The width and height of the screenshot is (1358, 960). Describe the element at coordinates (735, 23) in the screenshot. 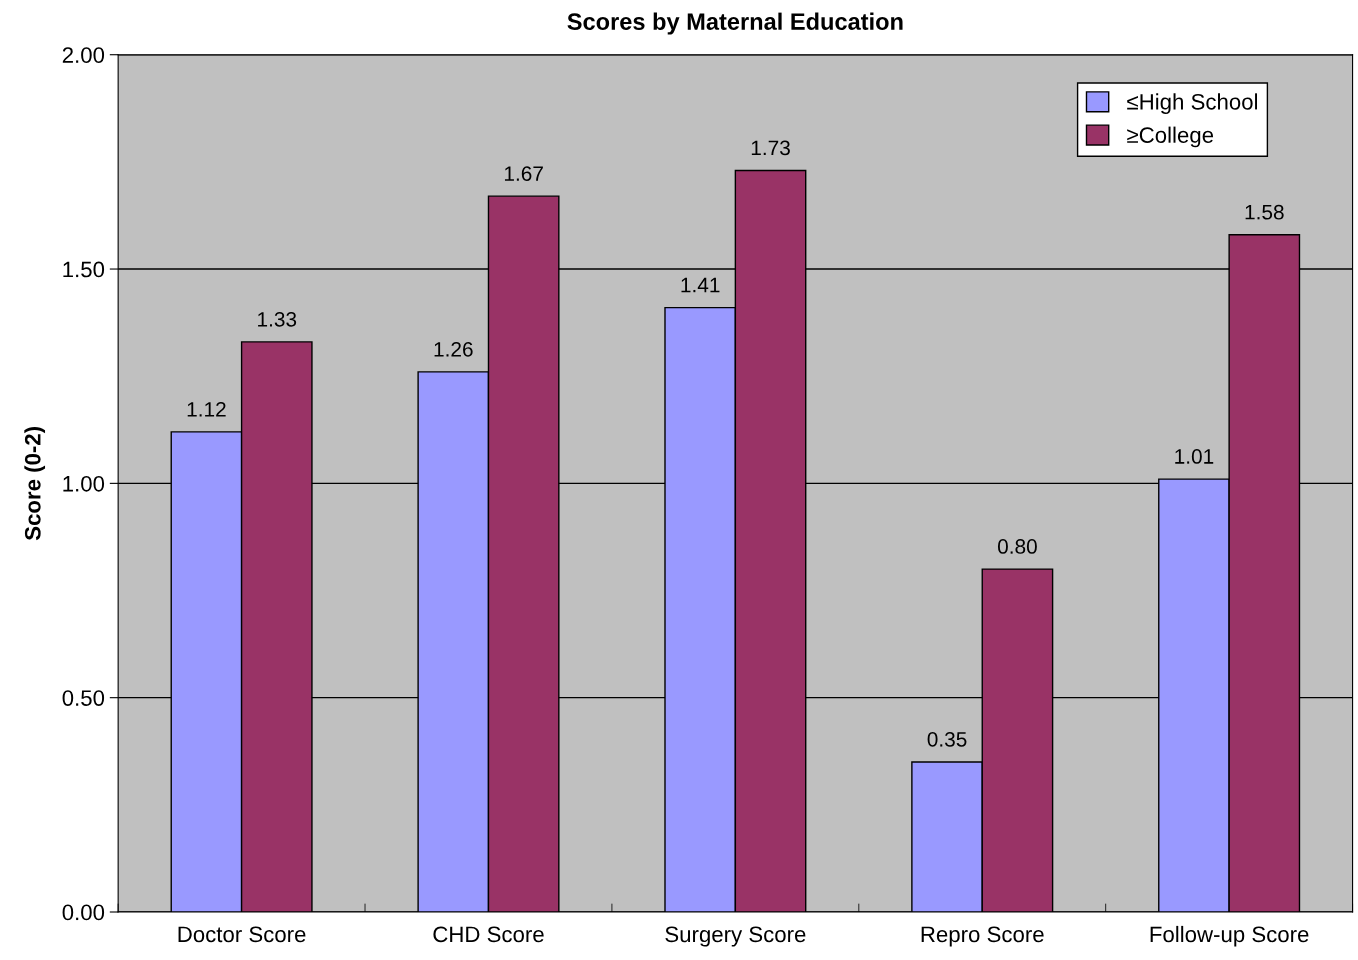

I see `chart-title: Scores by Maternal Education` at that location.